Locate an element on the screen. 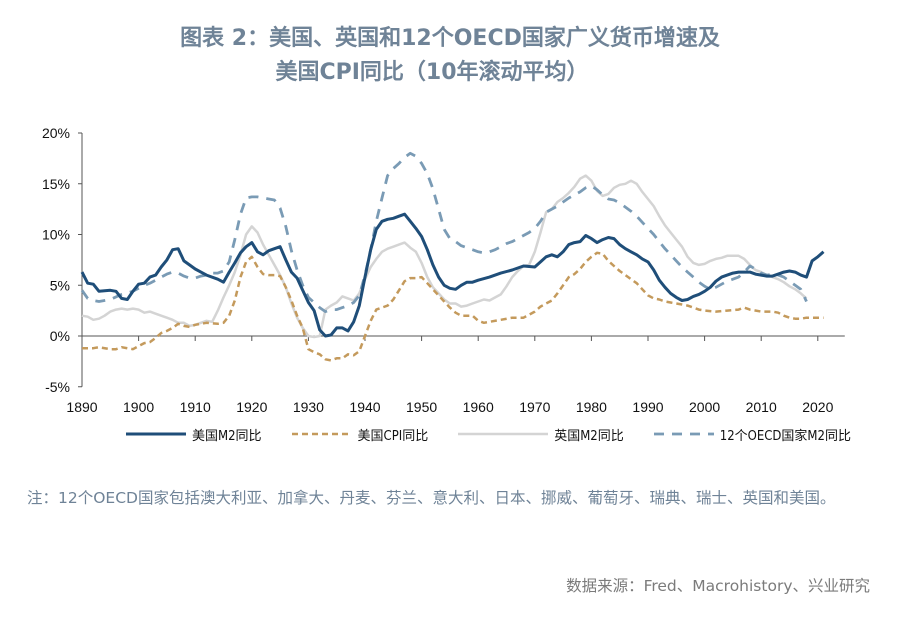 The width and height of the screenshot is (900, 627). legend-item-0: 美国M2同比 is located at coordinates (194, 434).